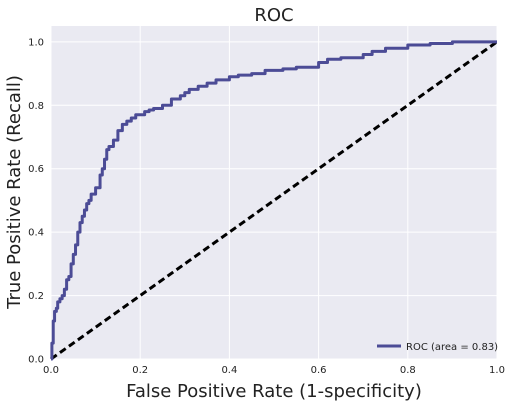 This screenshot has height=407, width=511. I want to click on x-tick-label: 0.8, so click(408, 370).